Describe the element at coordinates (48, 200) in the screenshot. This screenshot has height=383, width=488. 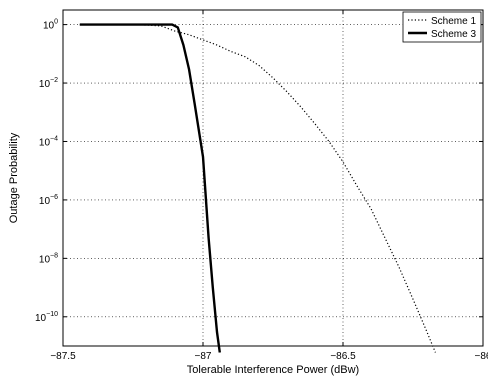
I see `y-tick-label: 10⁻⁶` at that location.